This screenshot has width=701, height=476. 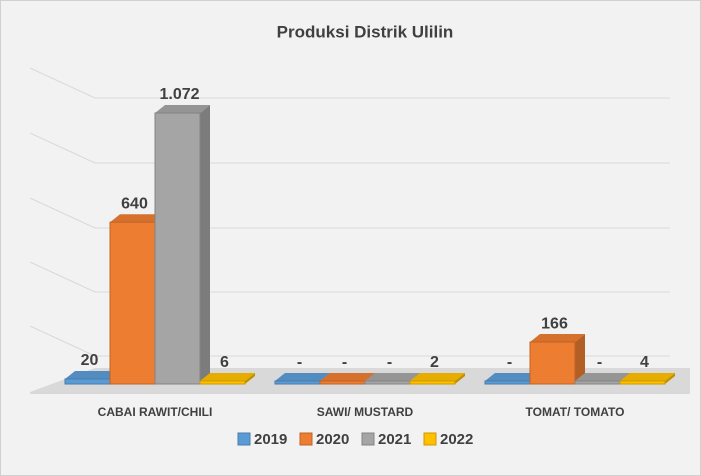 I want to click on legend-label: 2021, so click(x=394, y=439).